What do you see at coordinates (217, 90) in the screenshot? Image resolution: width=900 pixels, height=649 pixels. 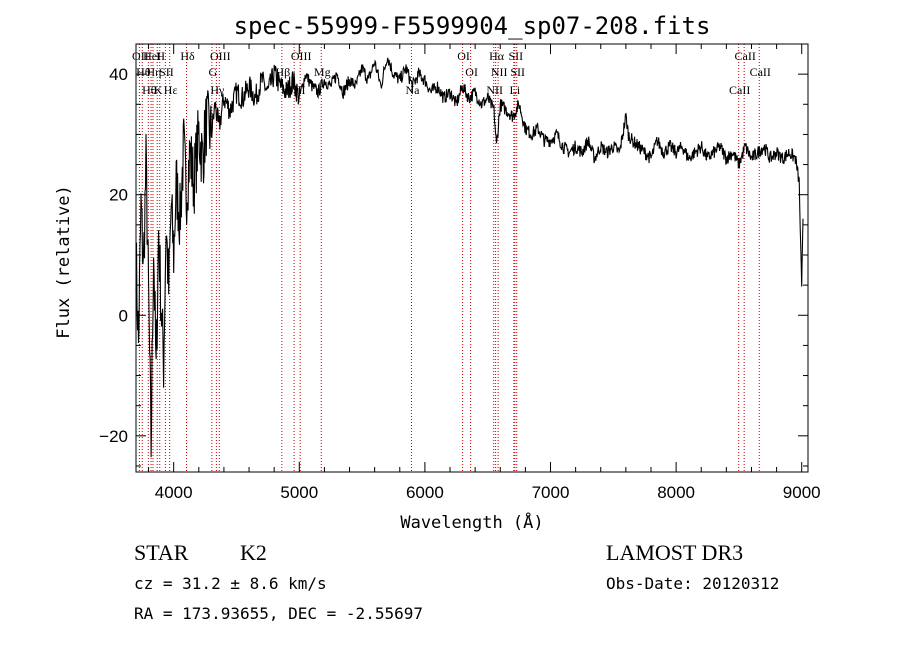 I see `spectral-line-label: Hγ` at bounding box center [217, 90].